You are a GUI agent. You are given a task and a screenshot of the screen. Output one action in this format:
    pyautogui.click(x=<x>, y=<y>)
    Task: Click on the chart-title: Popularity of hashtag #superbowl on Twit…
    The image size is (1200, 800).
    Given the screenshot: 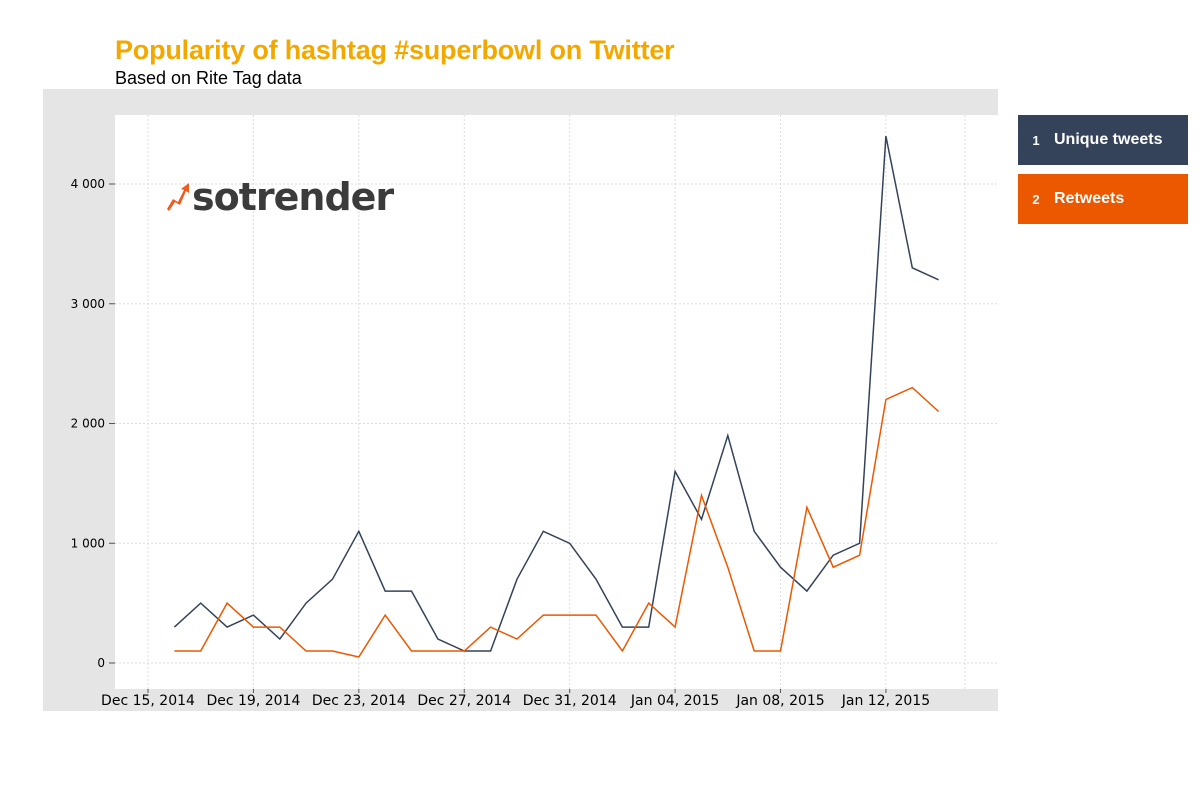 What is the action you would take?
    pyautogui.click(x=395, y=50)
    